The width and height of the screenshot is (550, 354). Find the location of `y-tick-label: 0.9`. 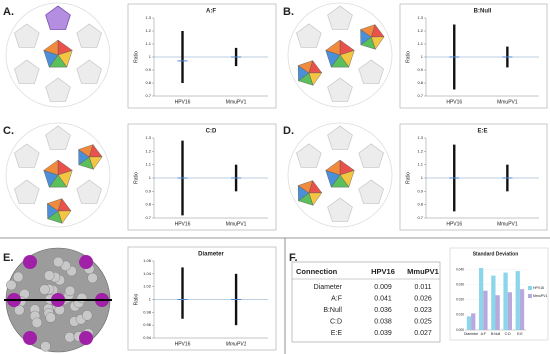

y-tick-label: 0.9 is located at coordinates (148, 190).